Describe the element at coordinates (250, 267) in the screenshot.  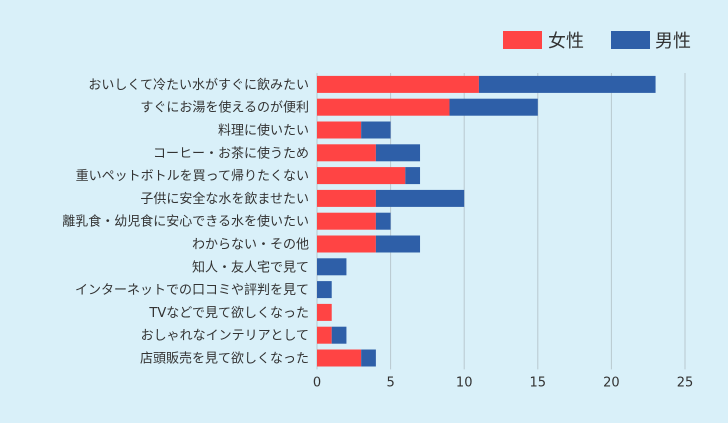
I see `category-label: 知人・友人宅で見て` at that location.